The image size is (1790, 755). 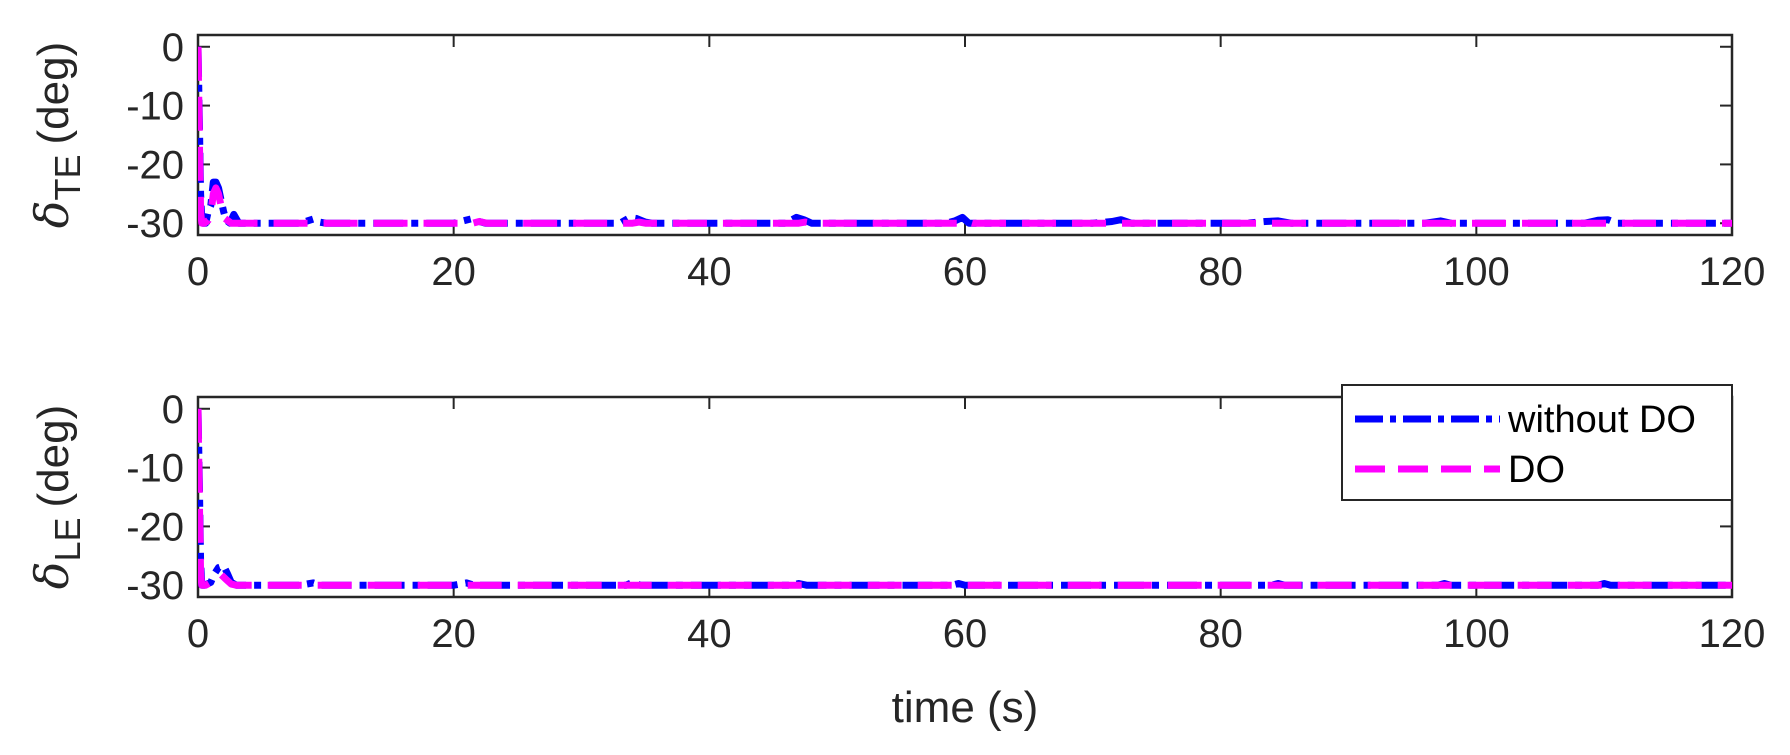 I want to click on bot-ytick-label: -20, so click(x=155, y=527).